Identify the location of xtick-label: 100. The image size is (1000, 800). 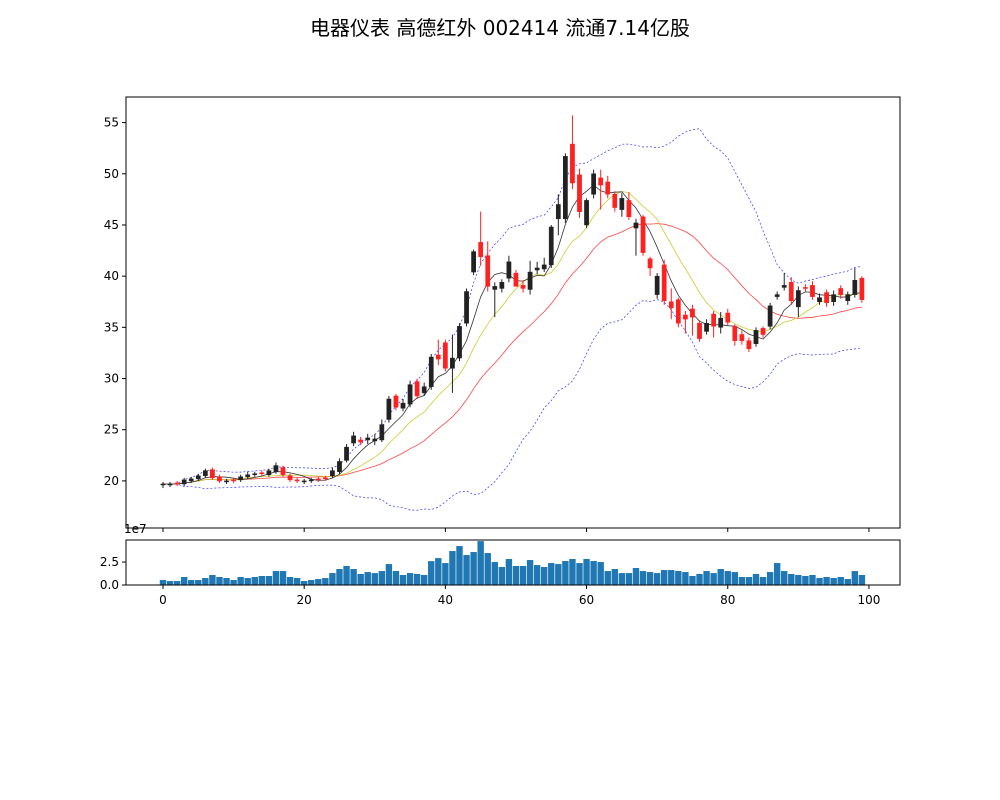
(868, 600).